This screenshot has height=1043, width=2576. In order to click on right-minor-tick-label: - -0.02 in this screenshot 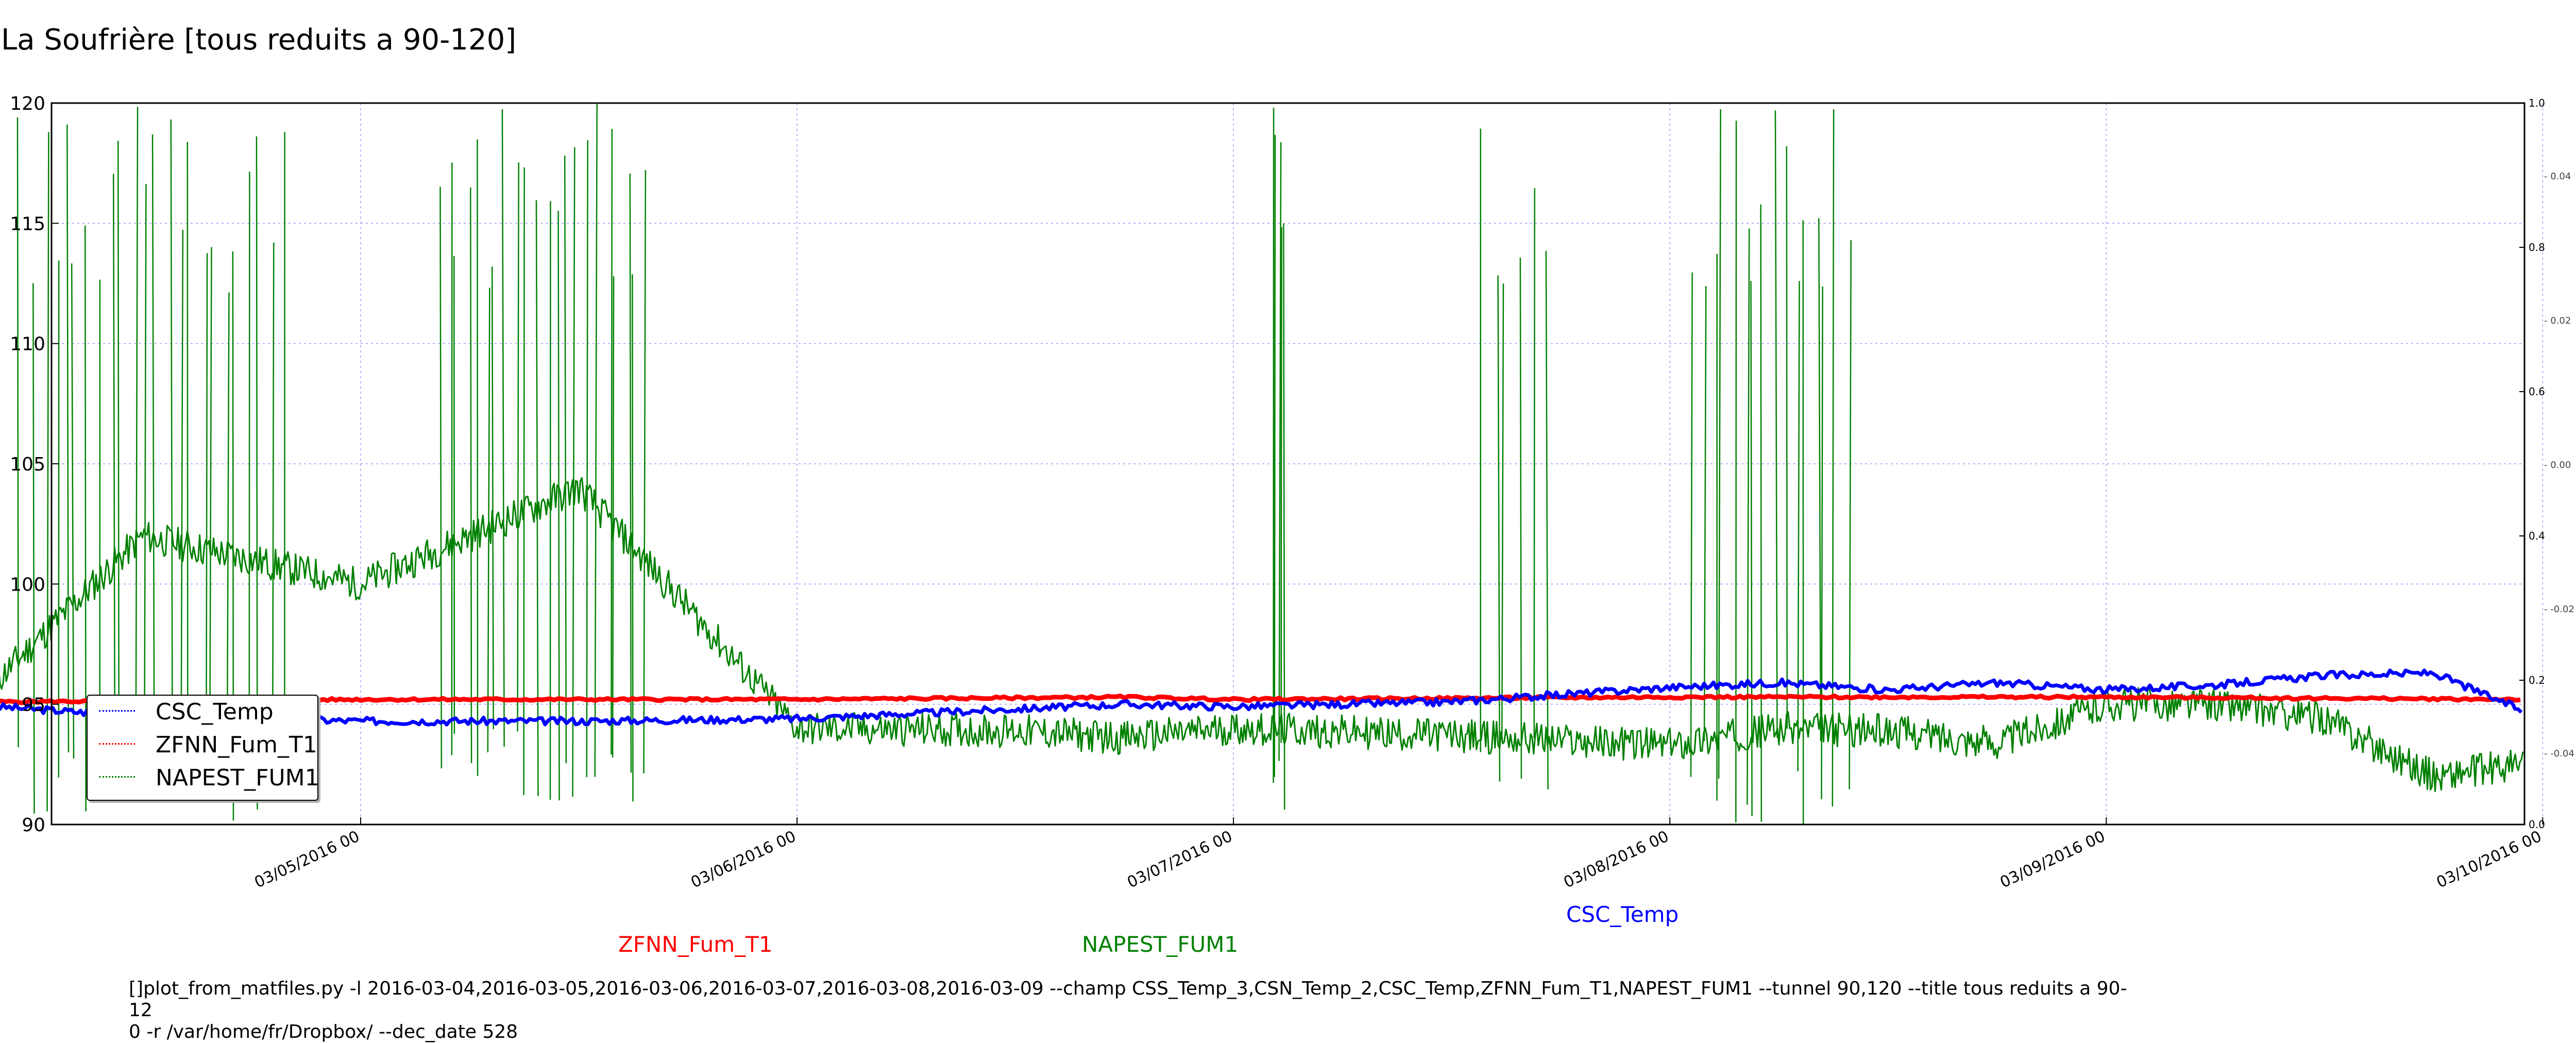, I will do `click(2559, 609)`.